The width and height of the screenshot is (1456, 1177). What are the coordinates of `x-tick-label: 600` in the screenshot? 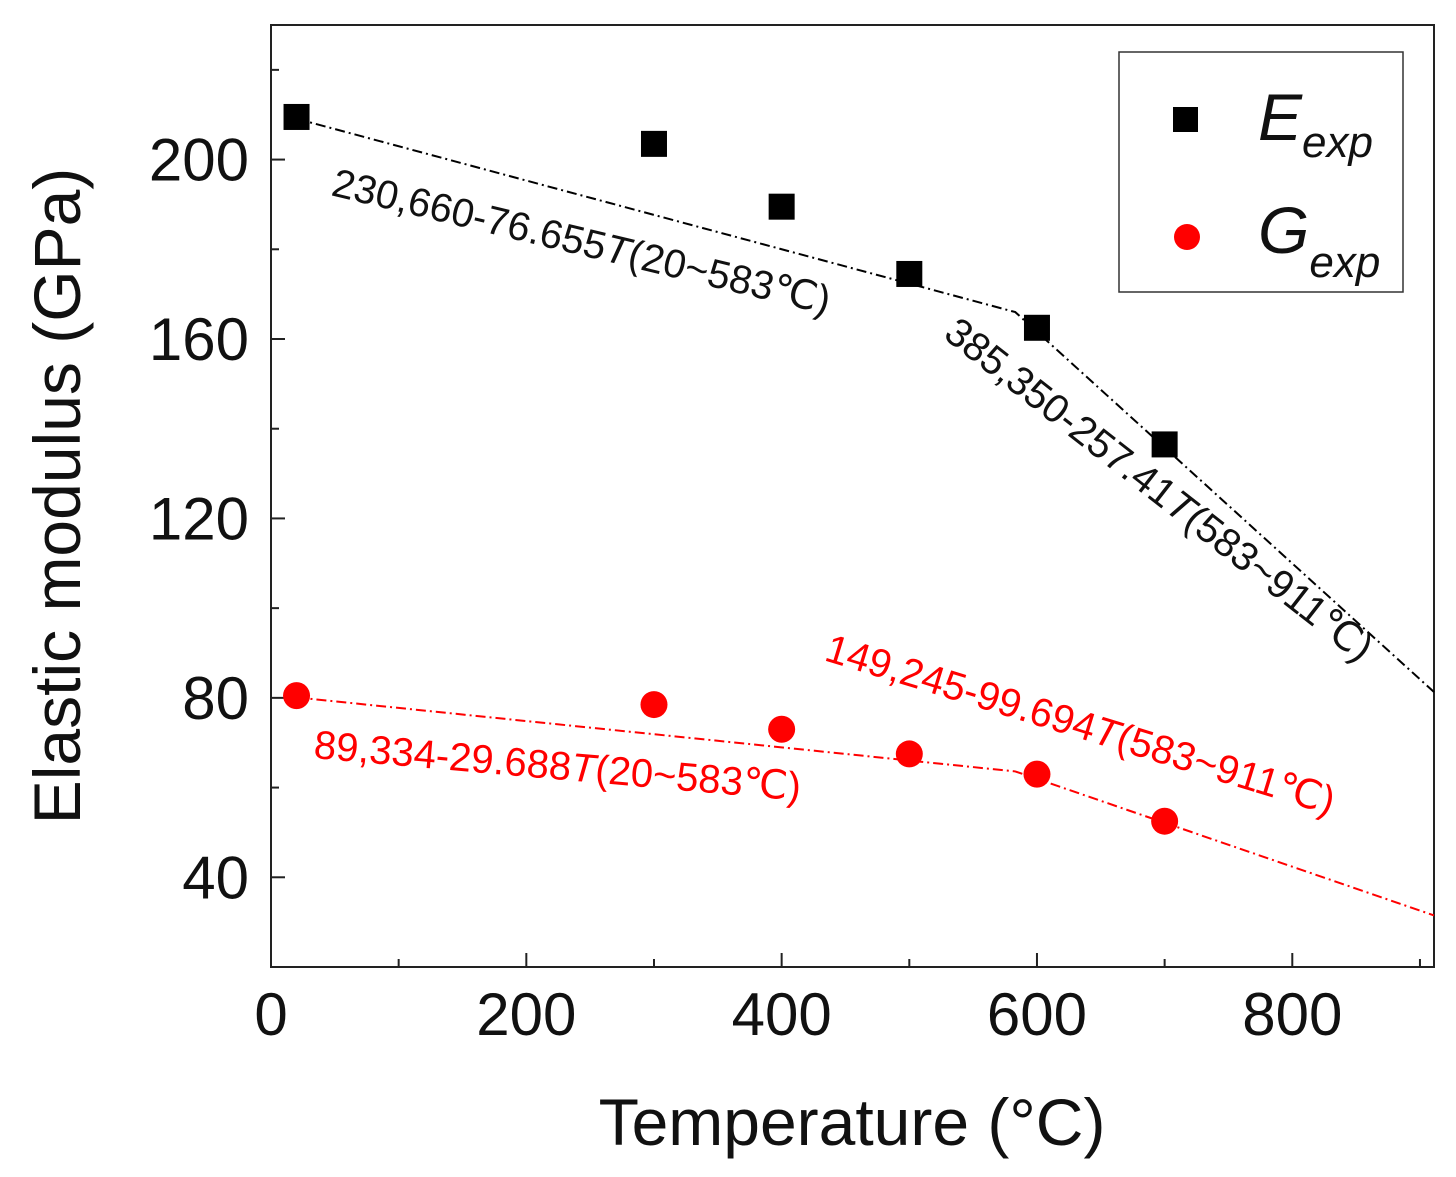 It's located at (1037, 1014).